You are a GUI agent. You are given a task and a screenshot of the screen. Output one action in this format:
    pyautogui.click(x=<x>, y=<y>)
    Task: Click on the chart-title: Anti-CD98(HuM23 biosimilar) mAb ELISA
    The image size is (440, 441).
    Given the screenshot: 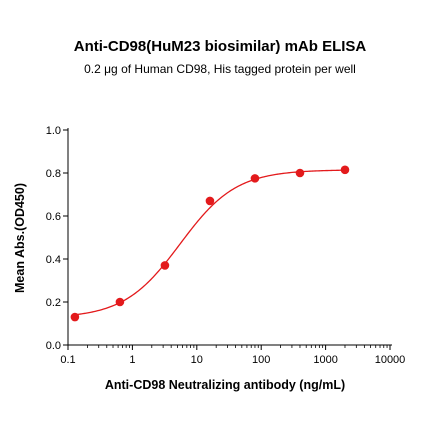 What is the action you would take?
    pyautogui.click(x=220, y=46)
    